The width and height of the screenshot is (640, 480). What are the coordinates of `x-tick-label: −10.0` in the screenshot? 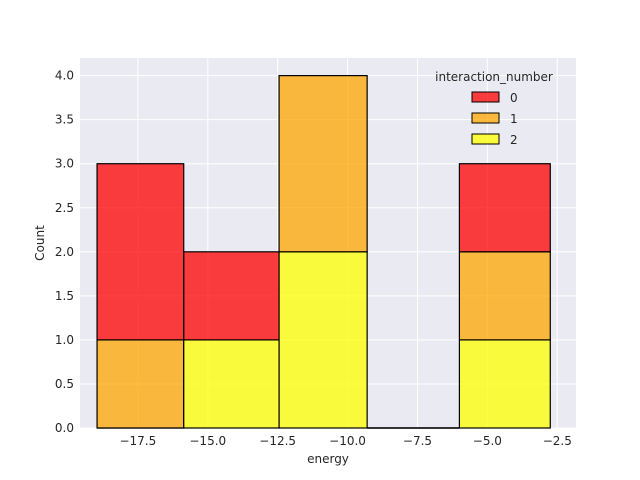 It's located at (347, 441).